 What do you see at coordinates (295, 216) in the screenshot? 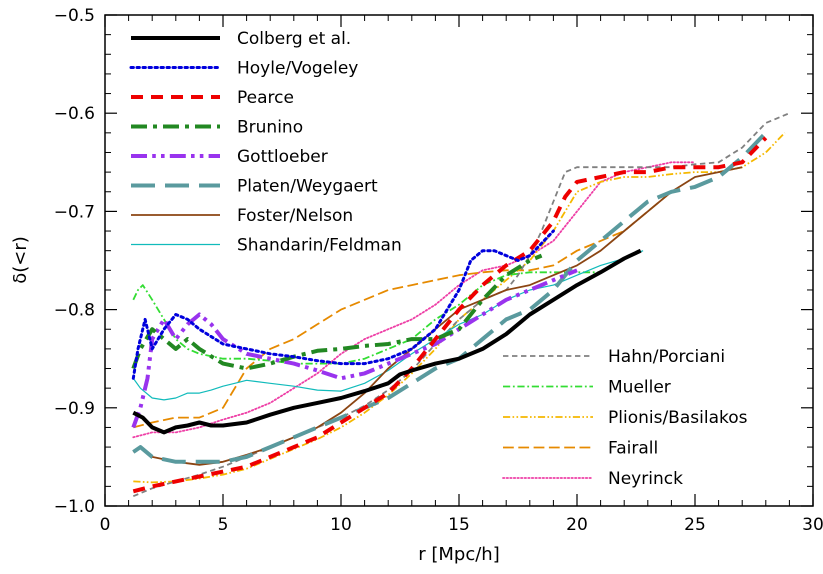
I see `legend-label-foster-nelson: Foster/Nelson` at bounding box center [295, 216].